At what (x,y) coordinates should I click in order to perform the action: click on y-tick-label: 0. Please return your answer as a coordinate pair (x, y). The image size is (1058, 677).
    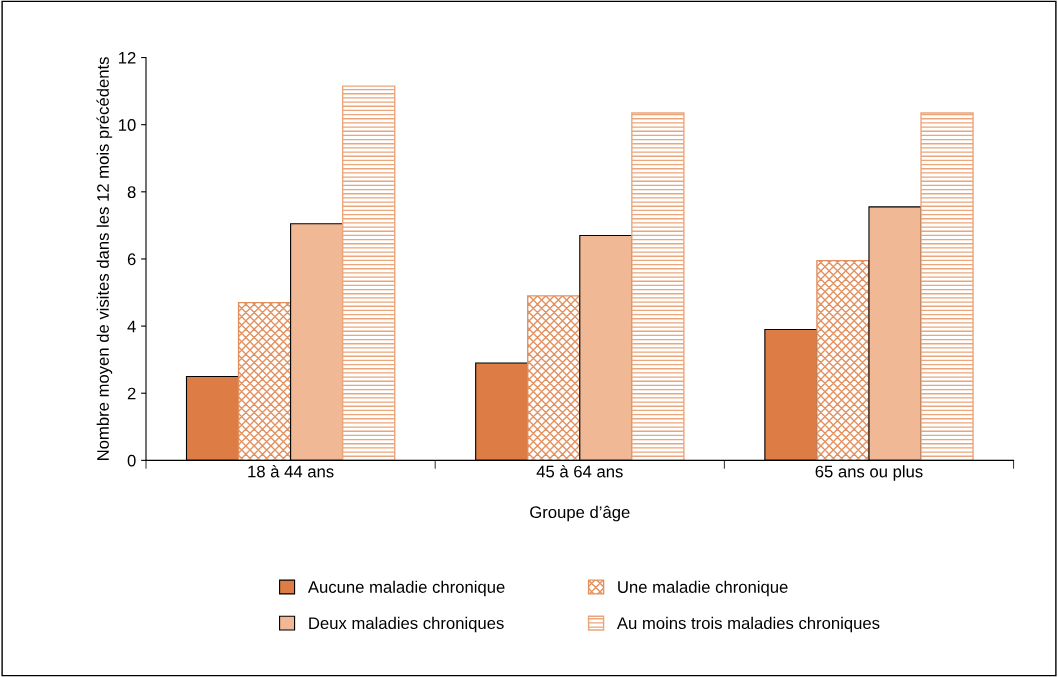
    Looking at the image, I should click on (131, 460).